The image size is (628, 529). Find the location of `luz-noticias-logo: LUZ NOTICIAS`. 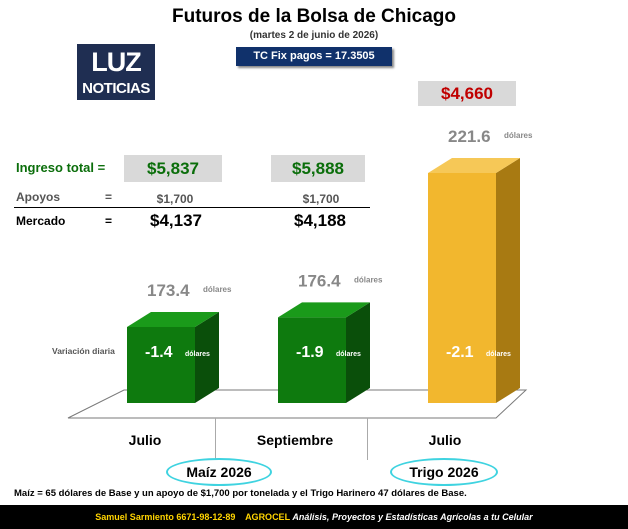

luz-noticias-logo: LUZ NOTICIAS is located at coordinates (116, 72).